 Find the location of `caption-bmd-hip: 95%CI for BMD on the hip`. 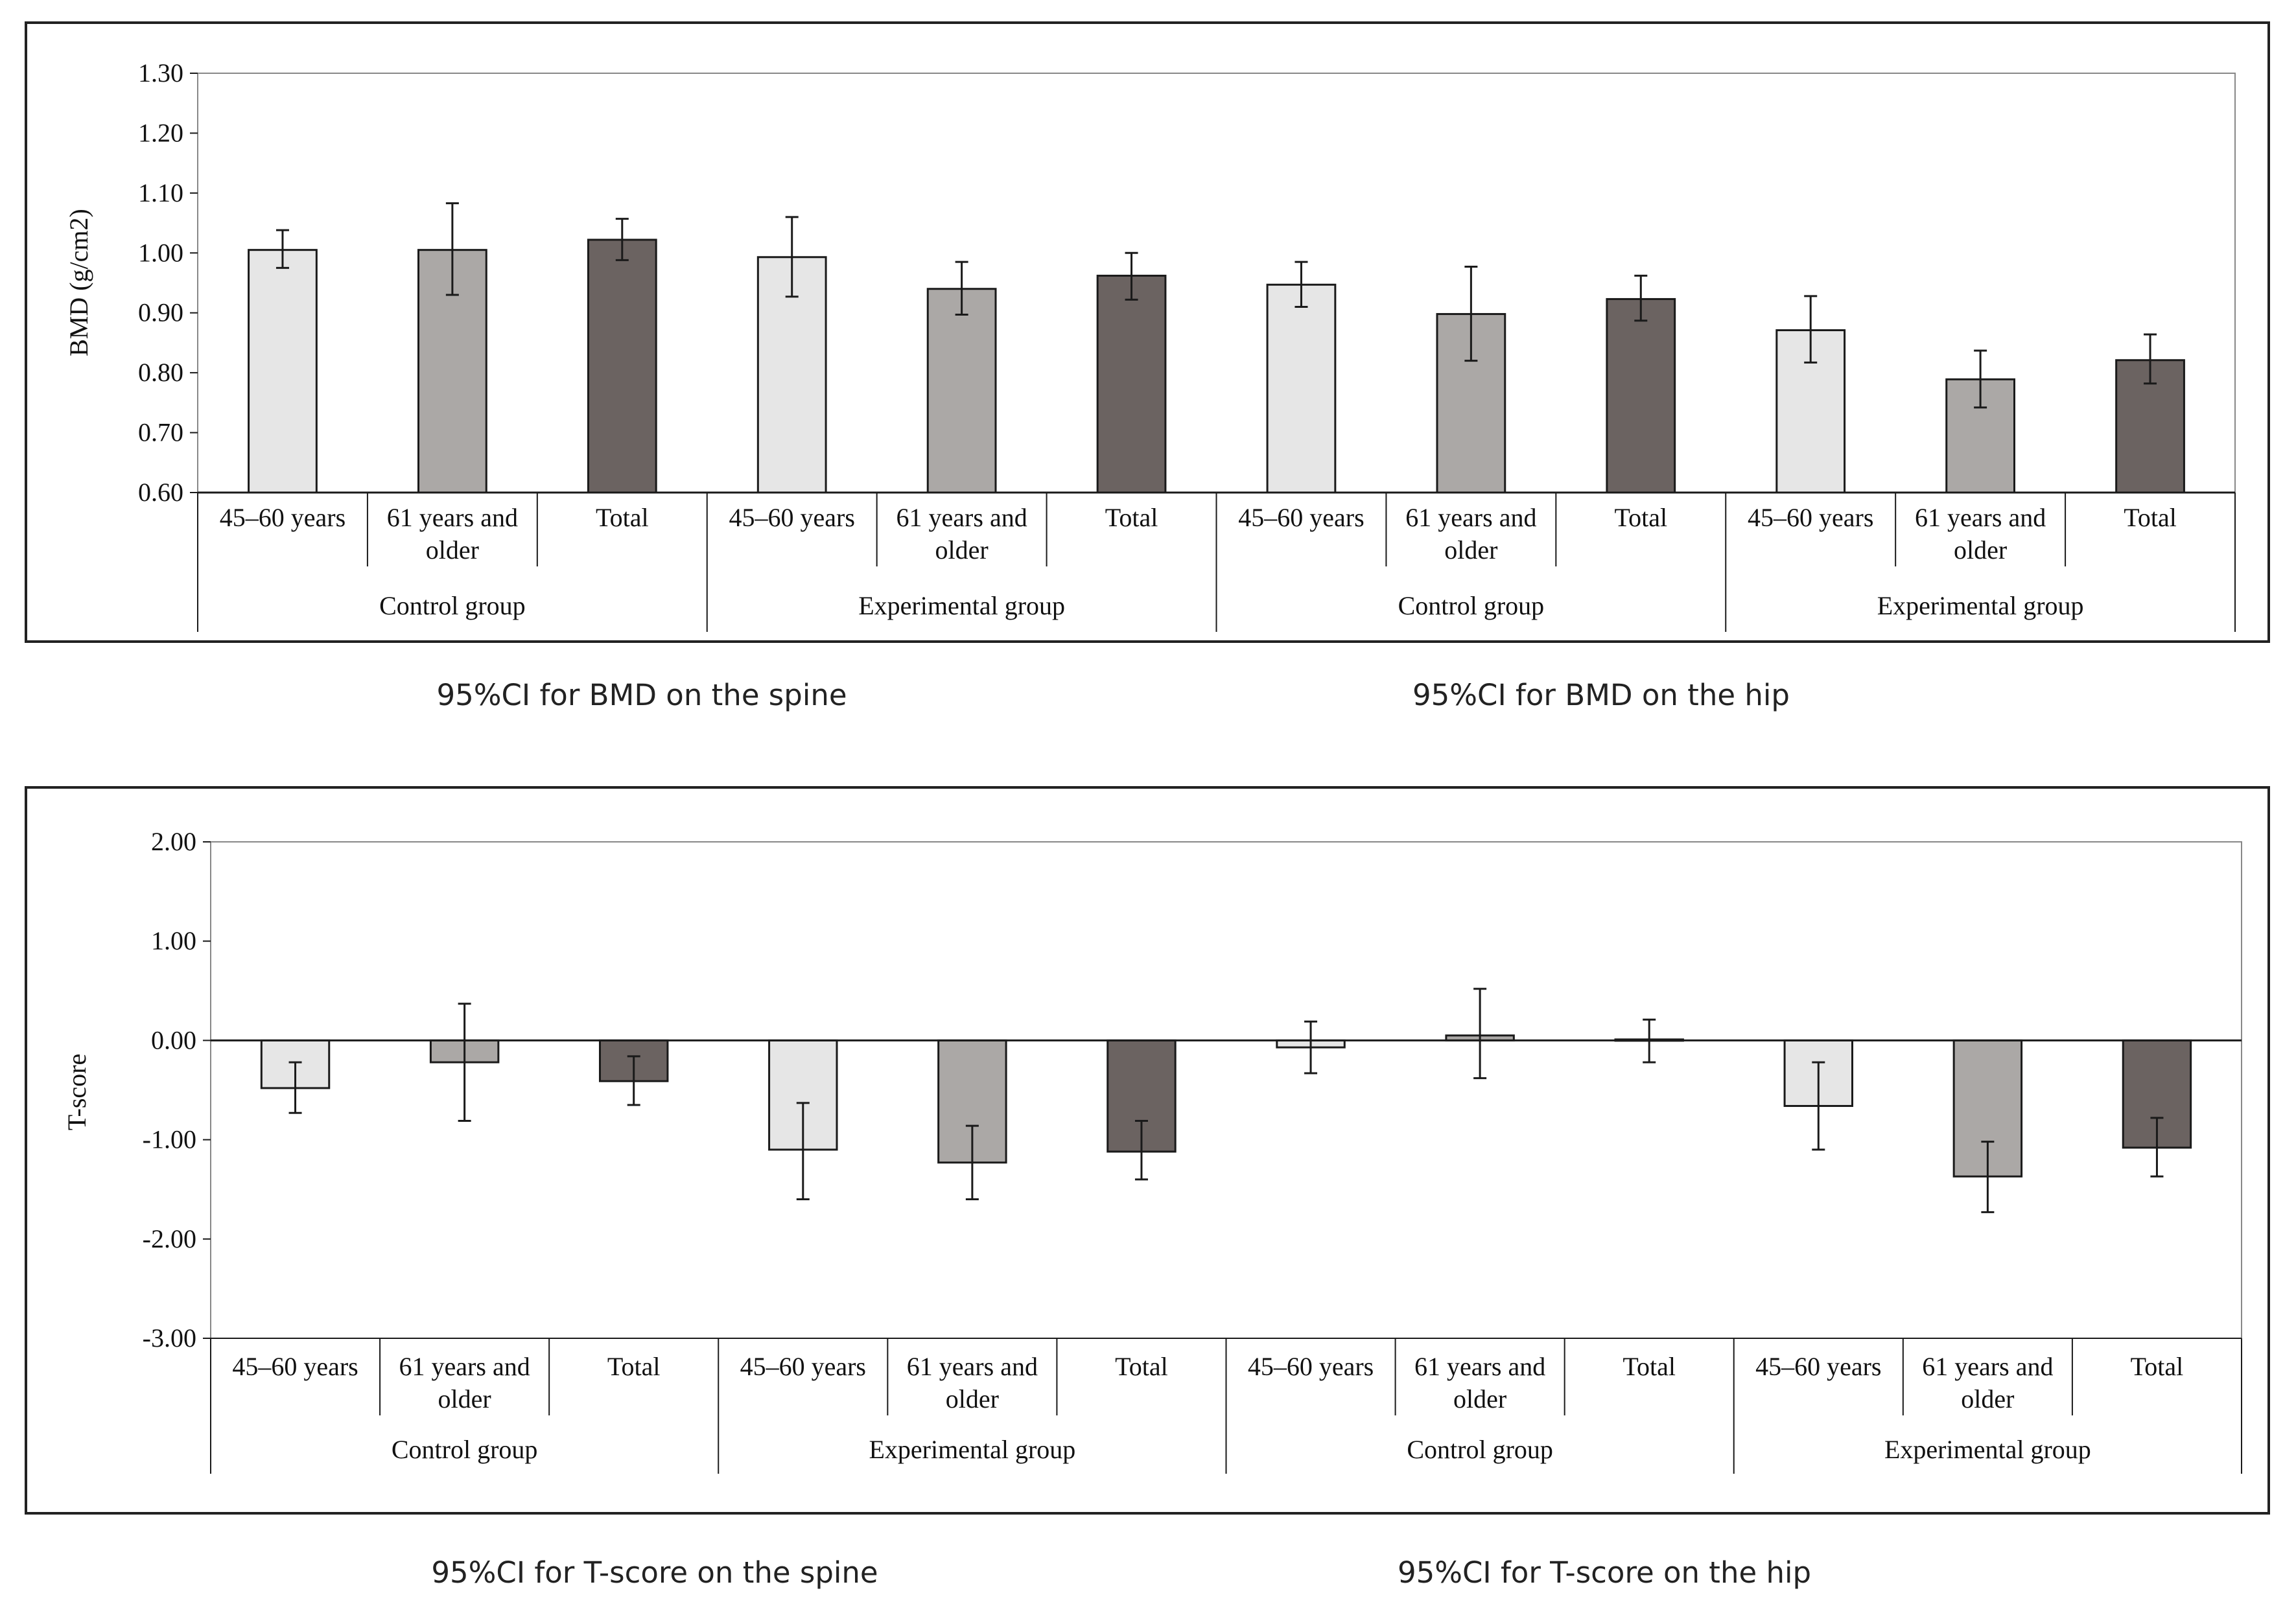

caption-bmd-hip: 95%CI for BMD on the hip is located at coordinates (1601, 695).